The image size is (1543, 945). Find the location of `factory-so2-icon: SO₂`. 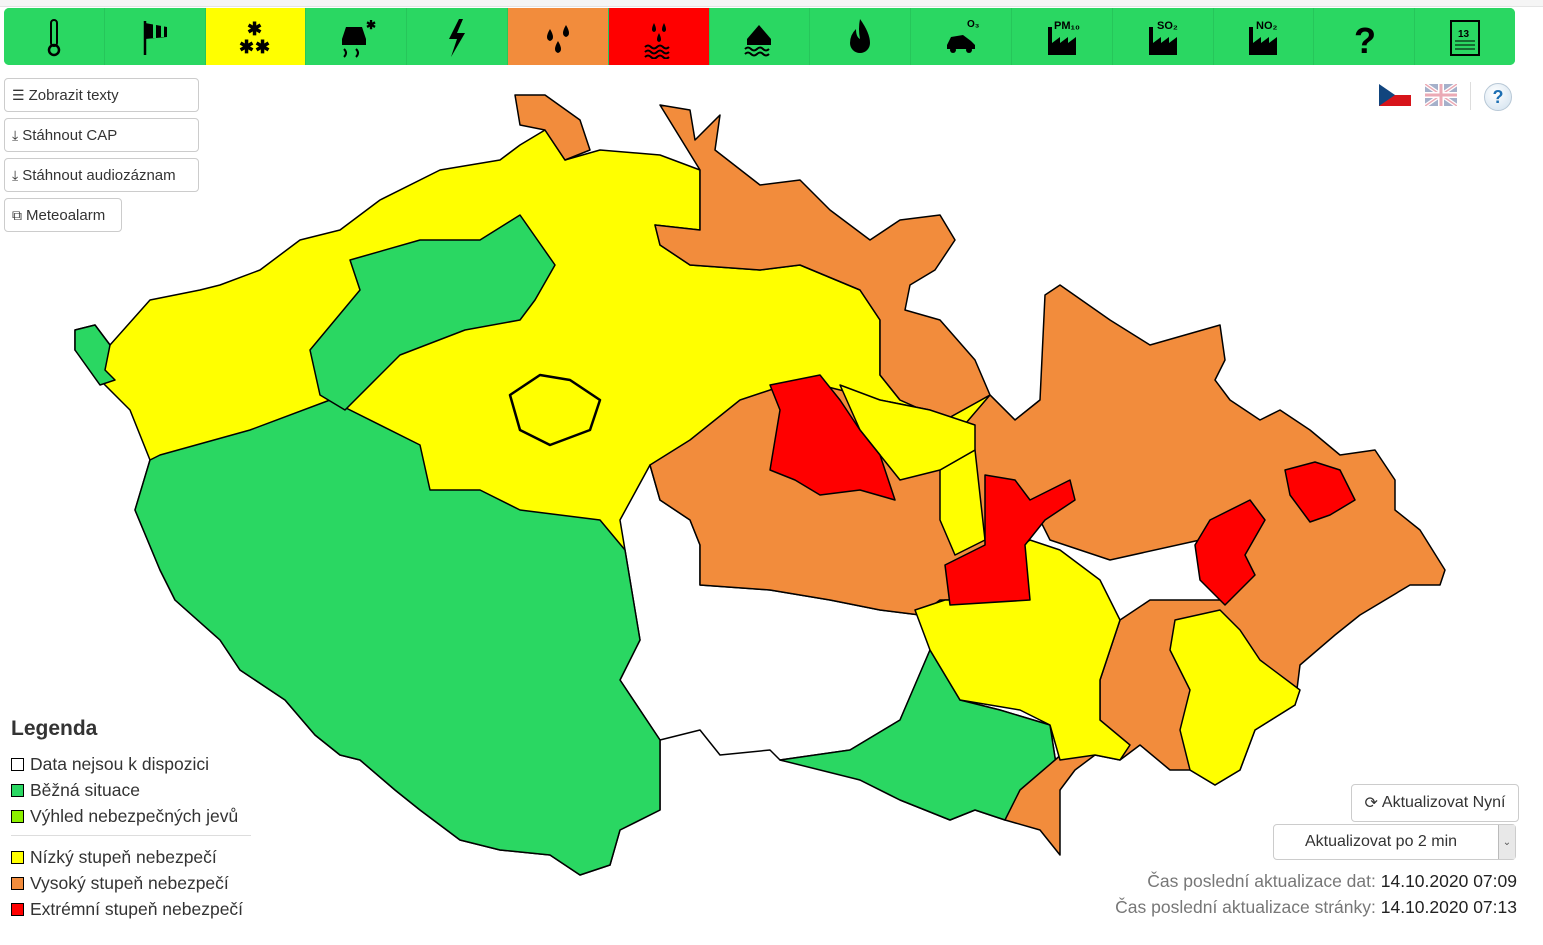

factory-so2-icon: SO₂ is located at coordinates (1163, 37).